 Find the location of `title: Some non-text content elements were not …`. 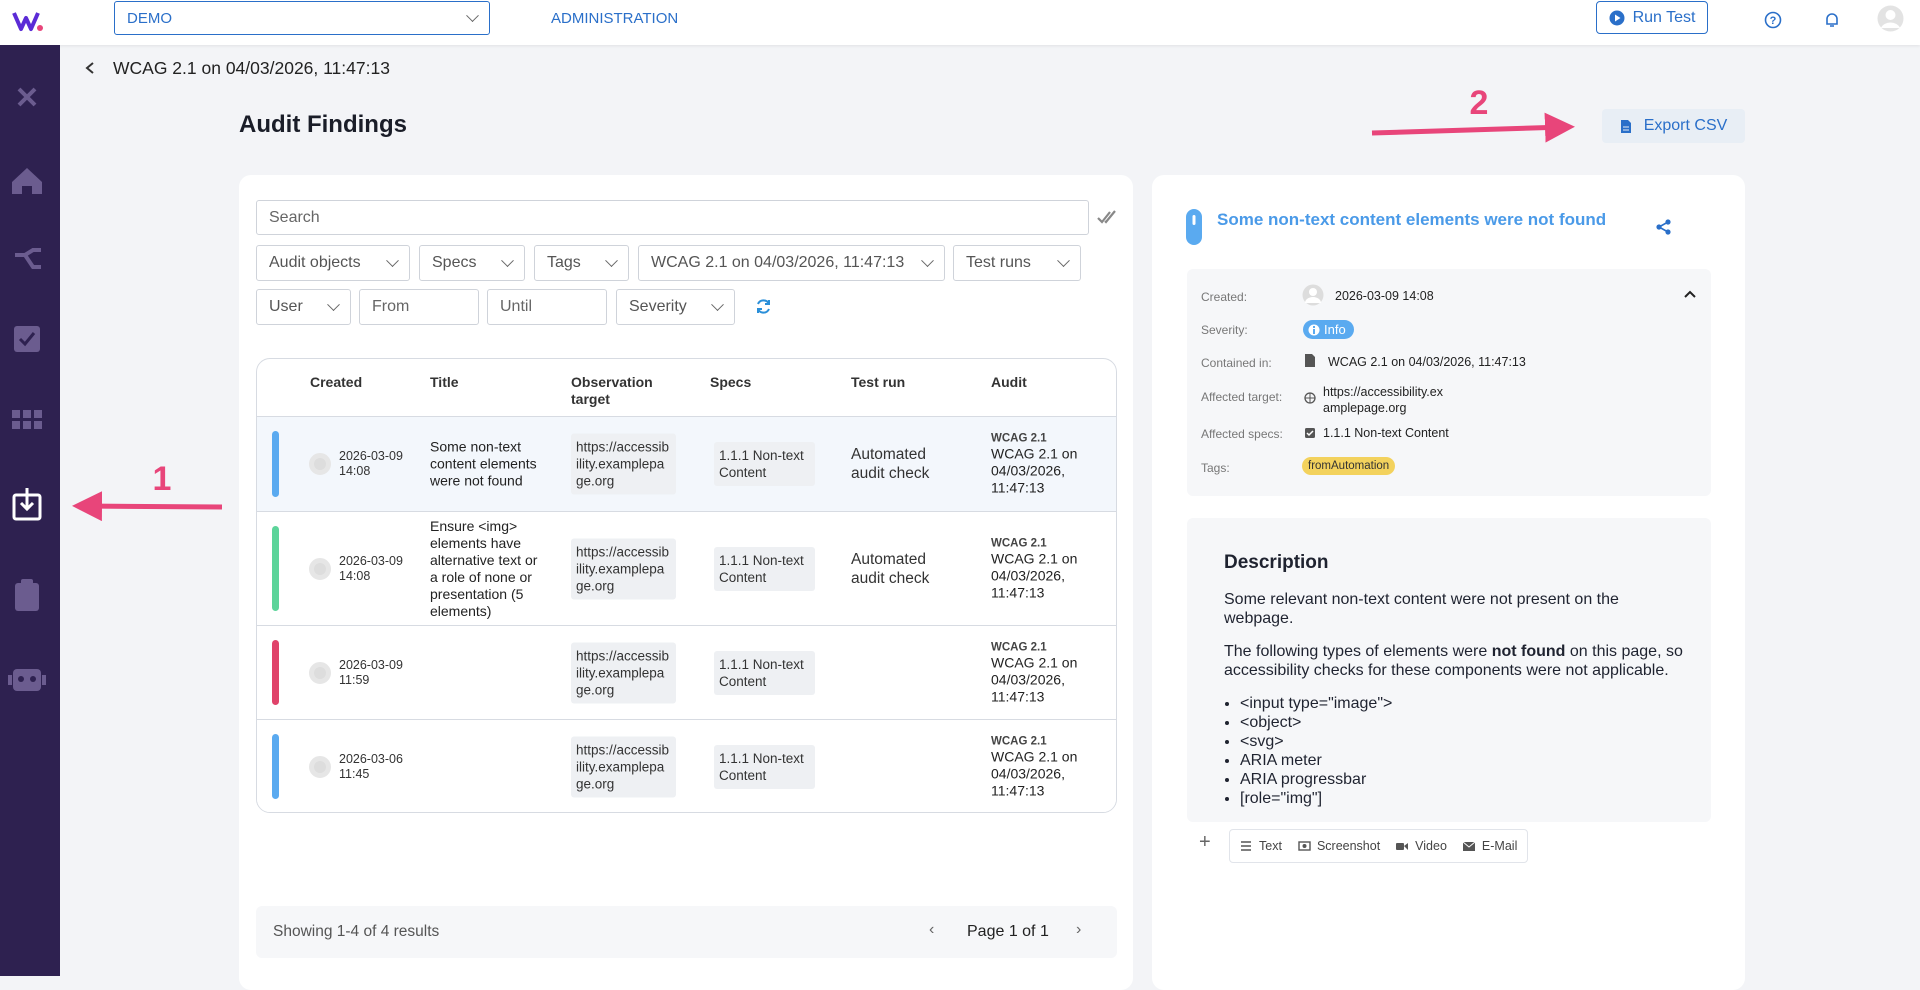

title: Some non-text content elements were not … is located at coordinates (483, 463).